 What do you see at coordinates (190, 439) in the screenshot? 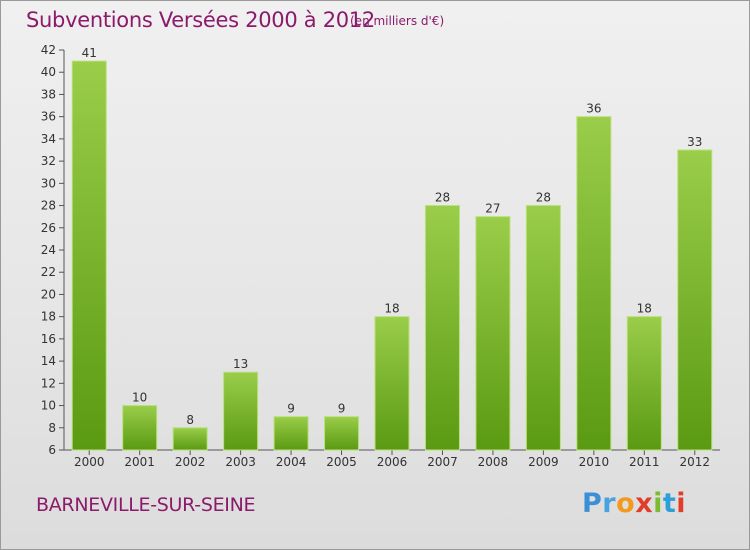
I see `bar-2002` at bounding box center [190, 439].